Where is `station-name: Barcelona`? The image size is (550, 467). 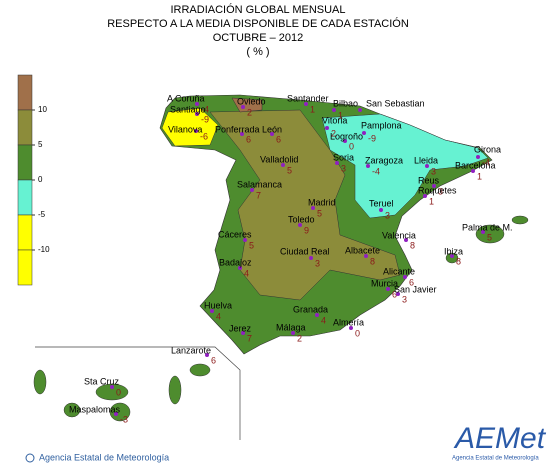 station-name: Barcelona is located at coordinates (475, 165).